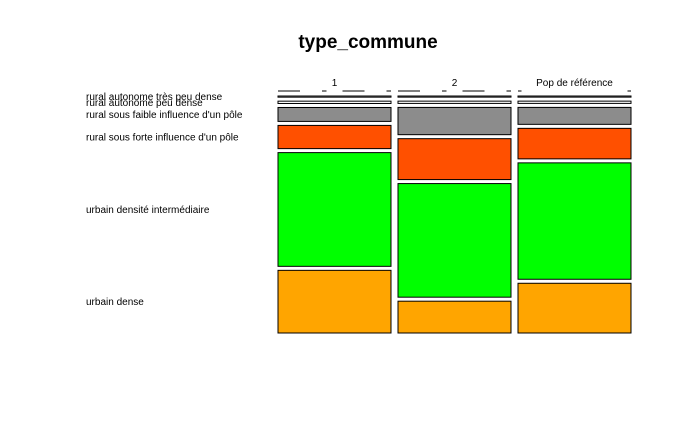 The height and width of the screenshot is (432, 700). Describe the element at coordinates (162, 138) in the screenshot. I see `row-label-rural-sous-forte-influence-d-un-pole: rural sous forte influence d'un pôle` at that location.